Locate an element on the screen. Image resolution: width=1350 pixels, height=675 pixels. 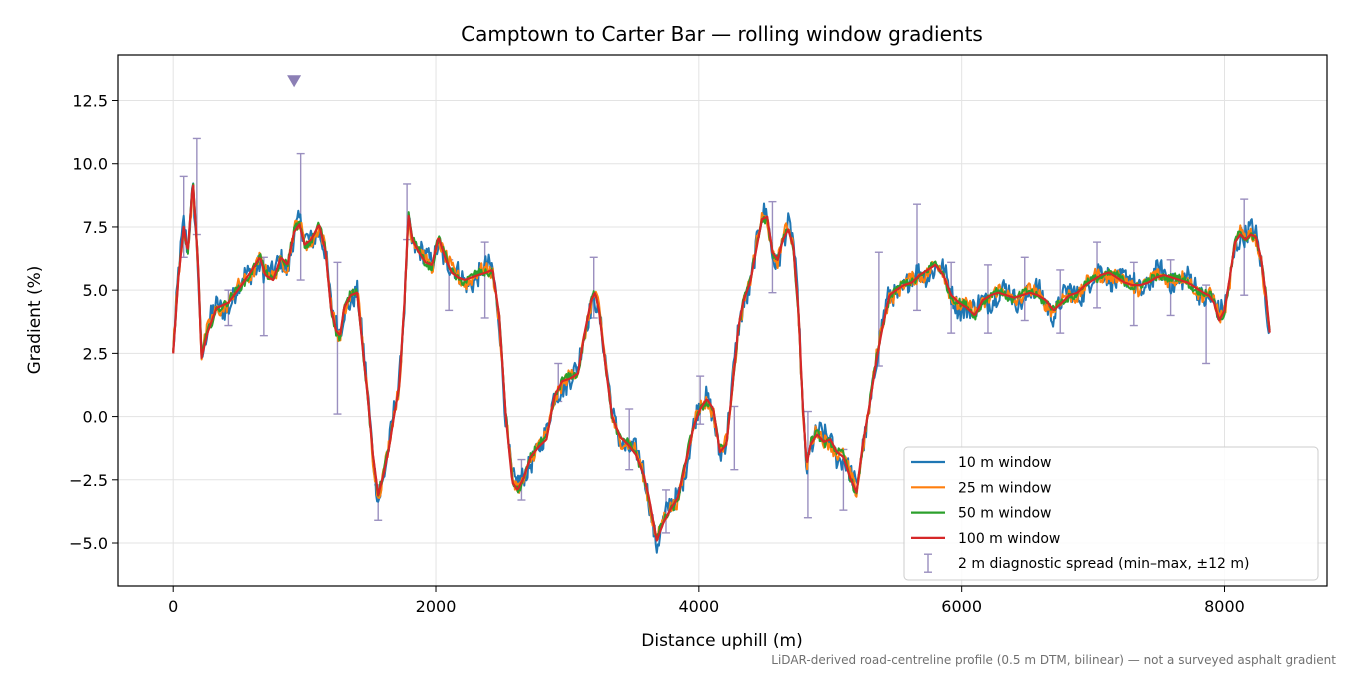
x-axis-ticks: 0 2000 4000 6000 8000 is located at coordinates (706, 601).